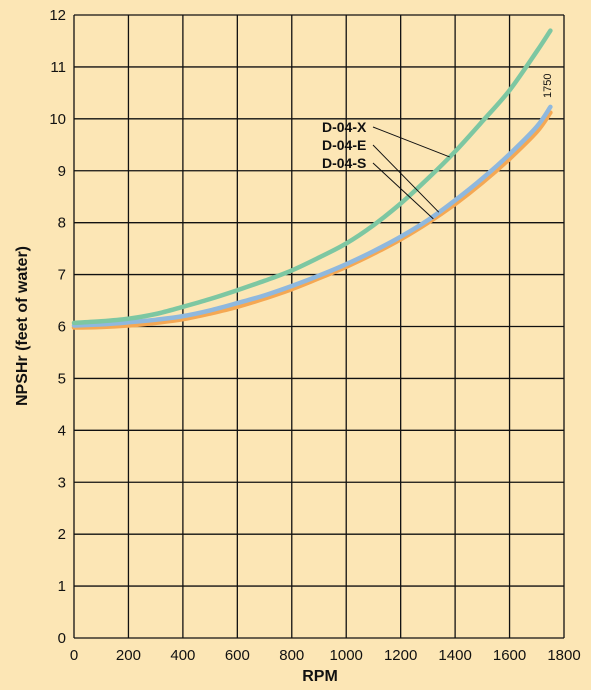  I want to click on series-label-d04x: D-04-X, so click(344, 127).